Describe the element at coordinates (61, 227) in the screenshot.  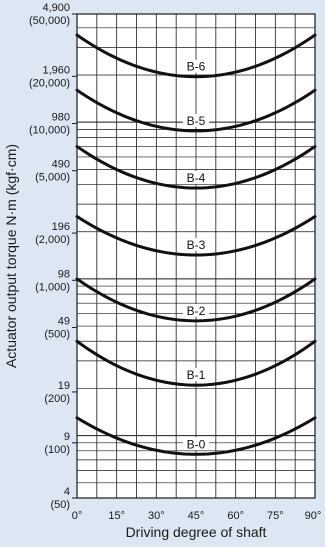
I see `y-tick-label: 196` at that location.